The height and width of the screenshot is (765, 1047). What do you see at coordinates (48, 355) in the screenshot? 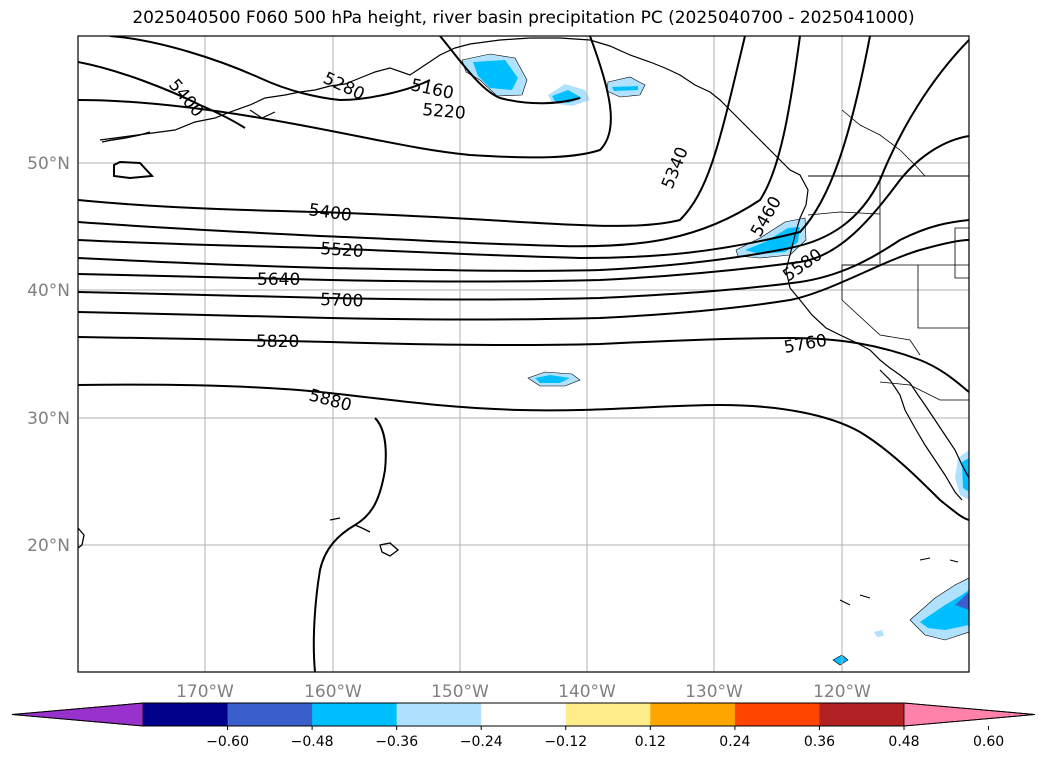
I see `latitude-labels: 50°N 40°N 30°N 20°N` at bounding box center [48, 355].